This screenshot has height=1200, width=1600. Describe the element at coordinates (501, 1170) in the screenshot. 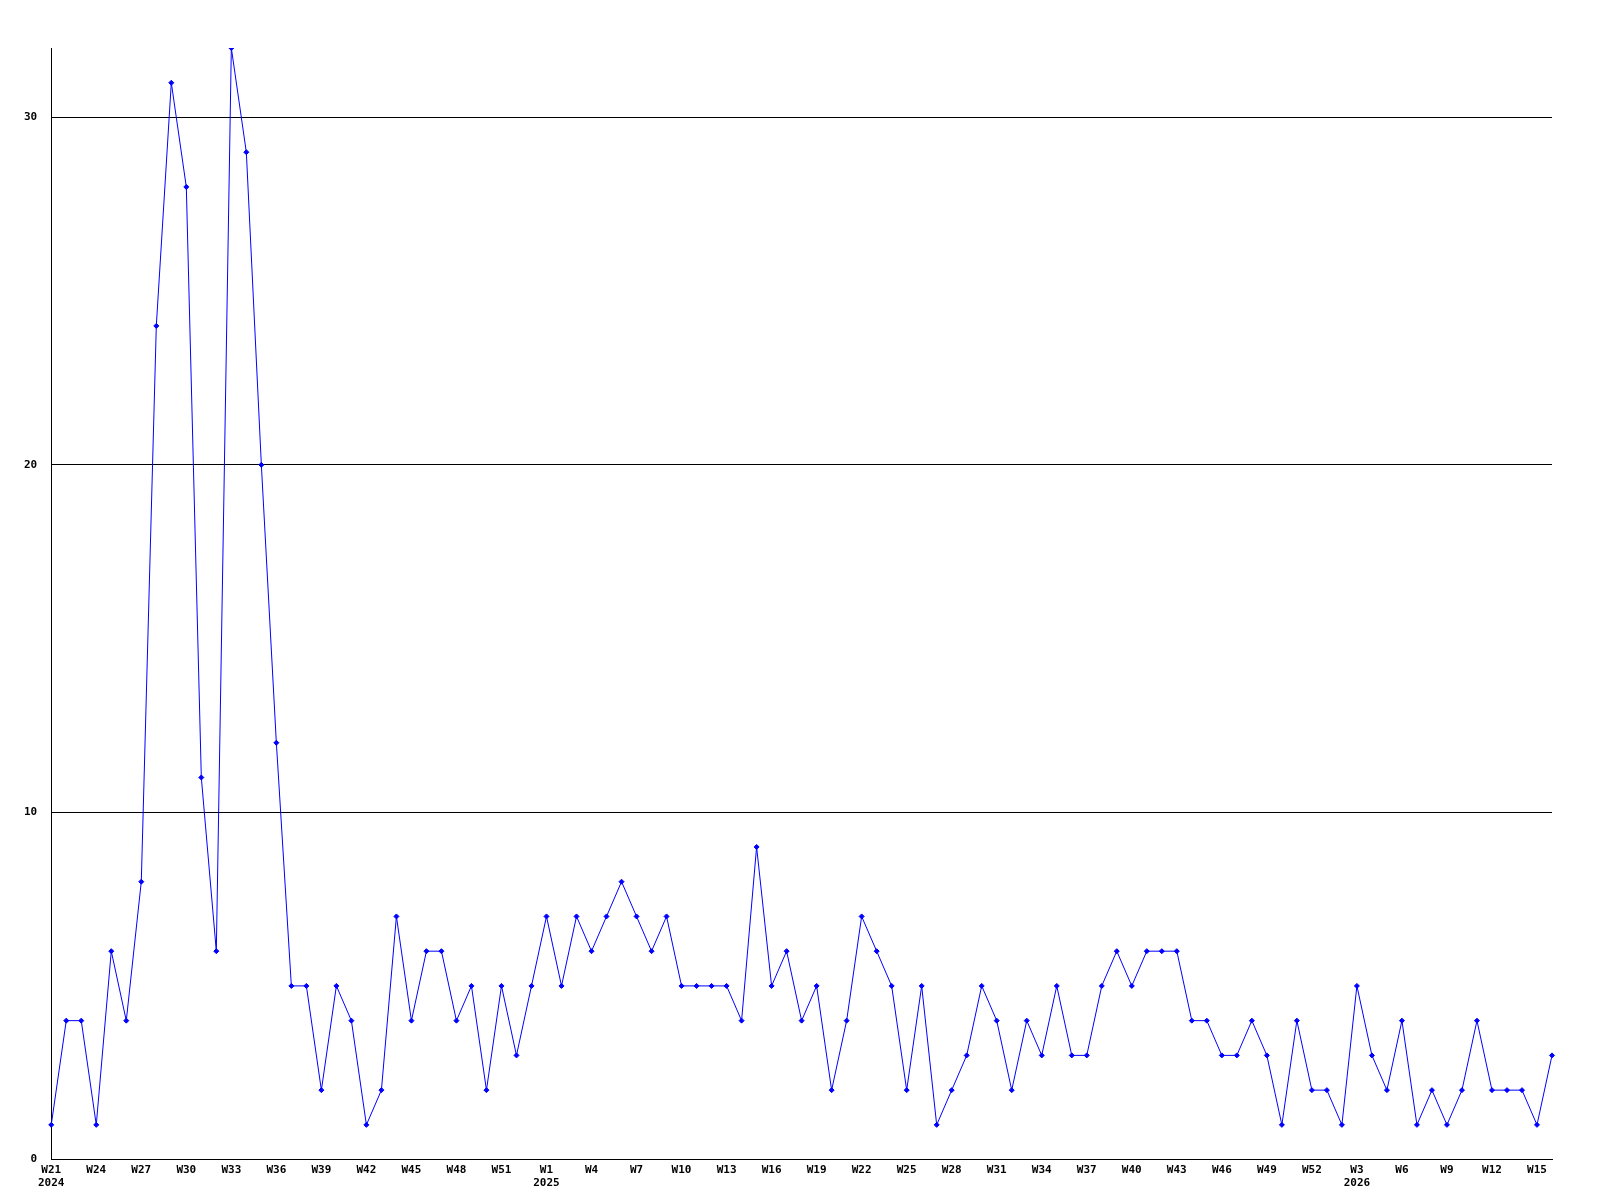

I see `x-tick-label: W51` at that location.